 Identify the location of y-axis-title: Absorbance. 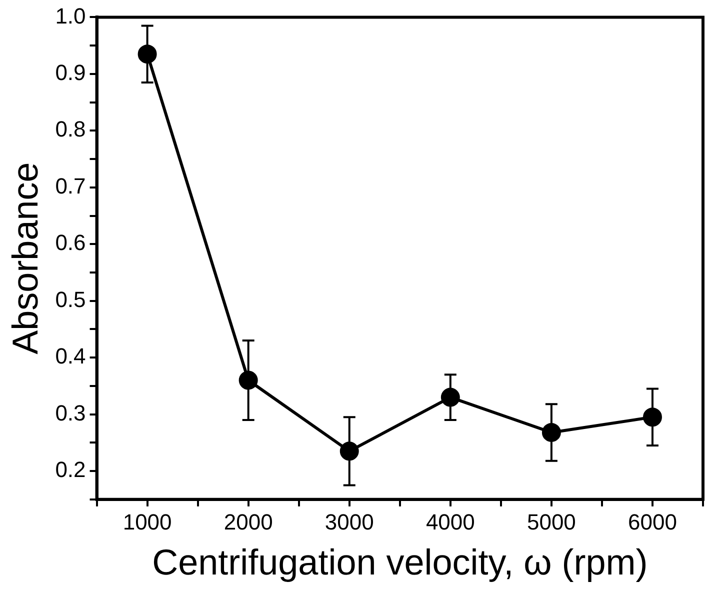
(25, 258).